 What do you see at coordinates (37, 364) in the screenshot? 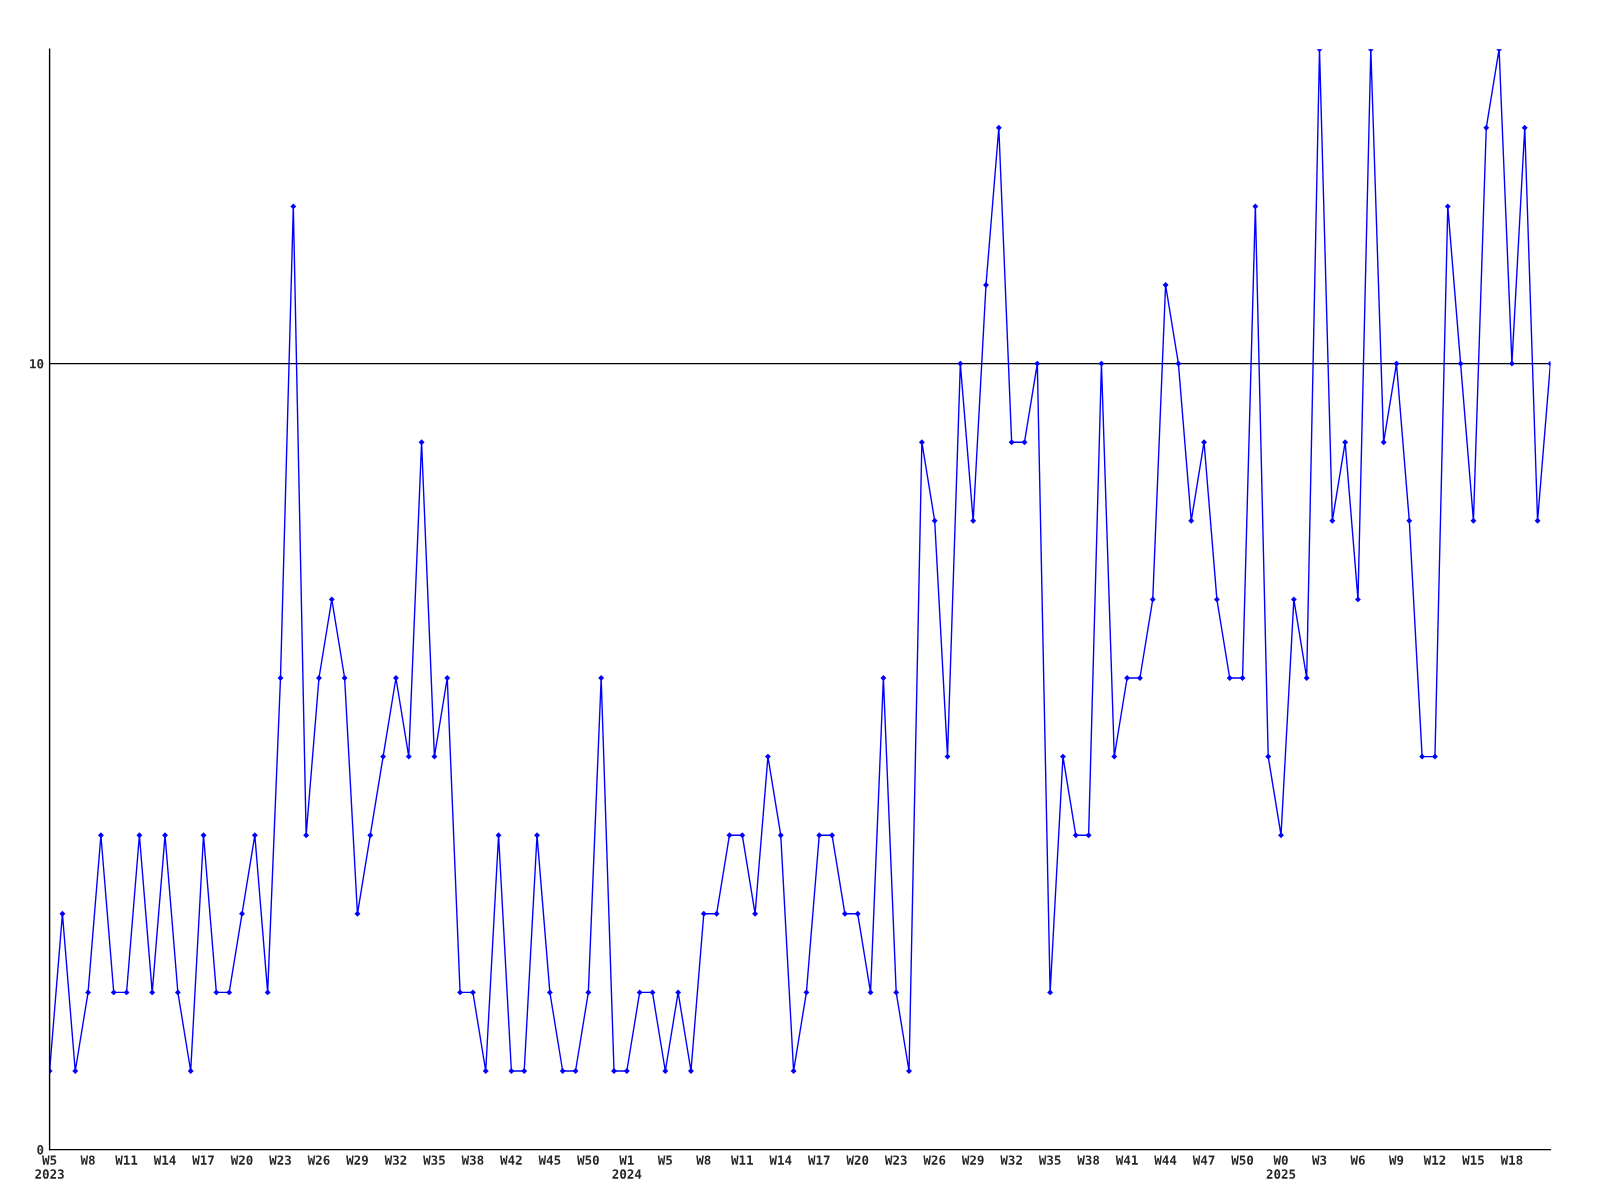
I see `y-tick-label: 10` at bounding box center [37, 364].